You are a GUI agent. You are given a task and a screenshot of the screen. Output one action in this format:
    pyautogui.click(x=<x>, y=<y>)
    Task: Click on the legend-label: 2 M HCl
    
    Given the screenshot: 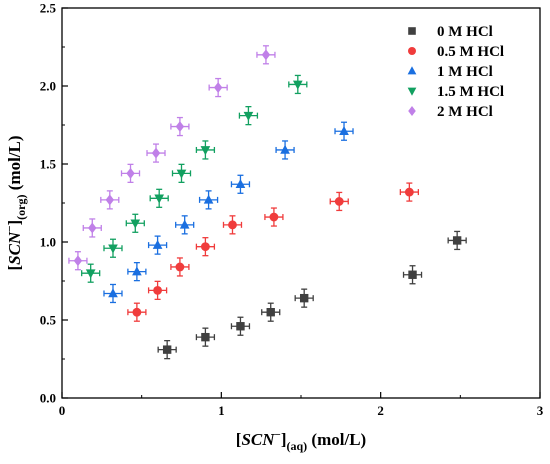 What is the action you would take?
    pyautogui.click(x=465, y=112)
    